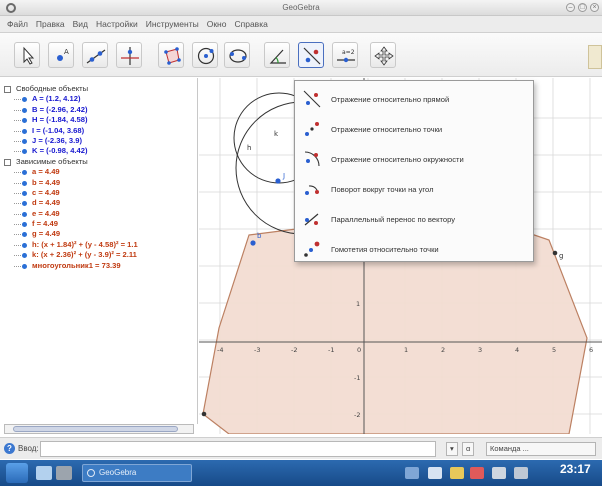 The width and height of the screenshot is (602, 486). I want to click on point-j, so click(278, 181).